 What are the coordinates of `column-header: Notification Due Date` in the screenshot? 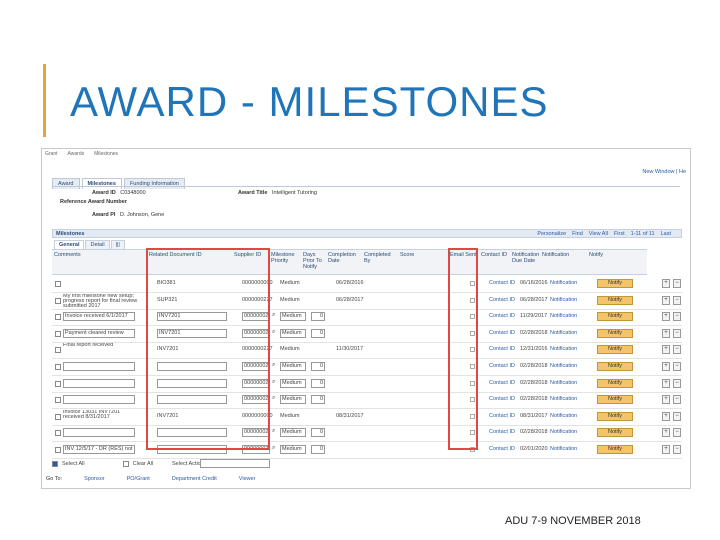 It's located at (525, 262).